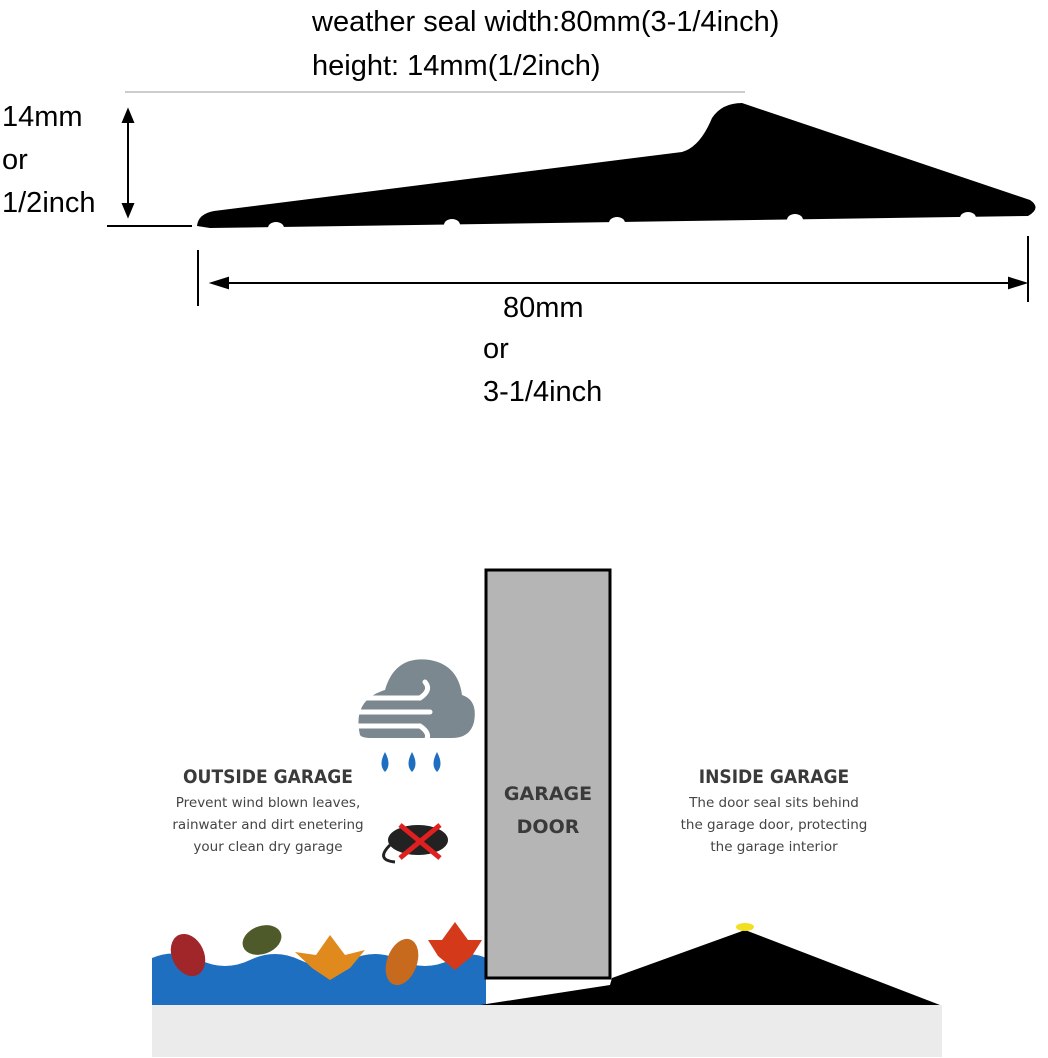 Image resolution: width=1048 pixels, height=1058 pixels. Describe the element at coordinates (710, 967) in the screenshot. I see `door-seal` at that location.